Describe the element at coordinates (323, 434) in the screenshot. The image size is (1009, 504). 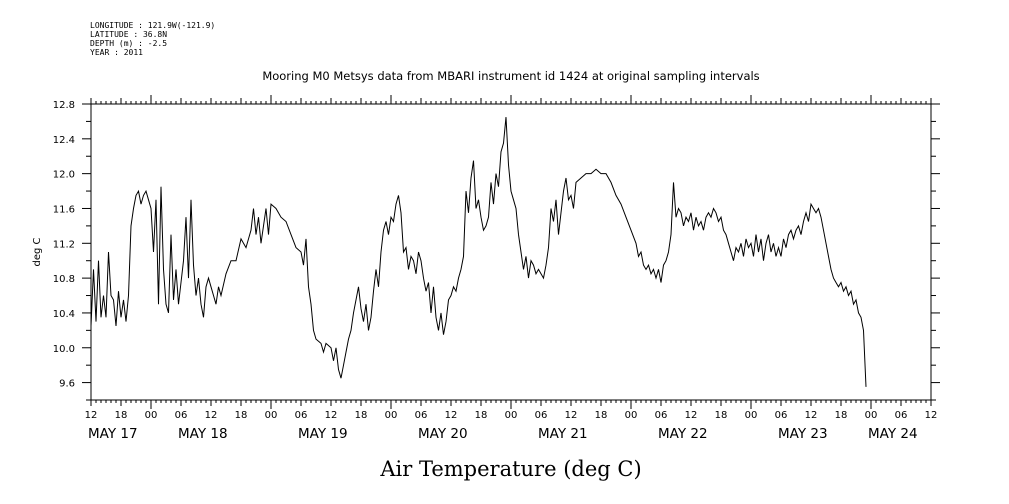
I see `day-label: MAY 19` at that location.